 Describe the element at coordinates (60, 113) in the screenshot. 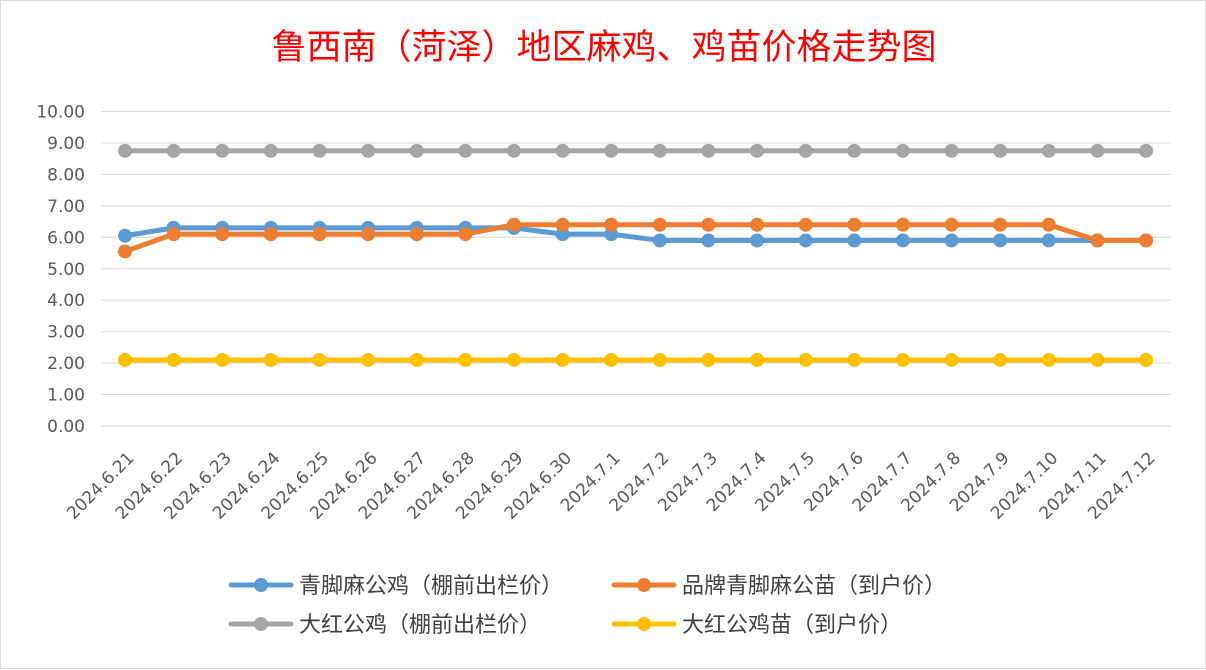

I see `y-tick-label: 10.00` at that location.